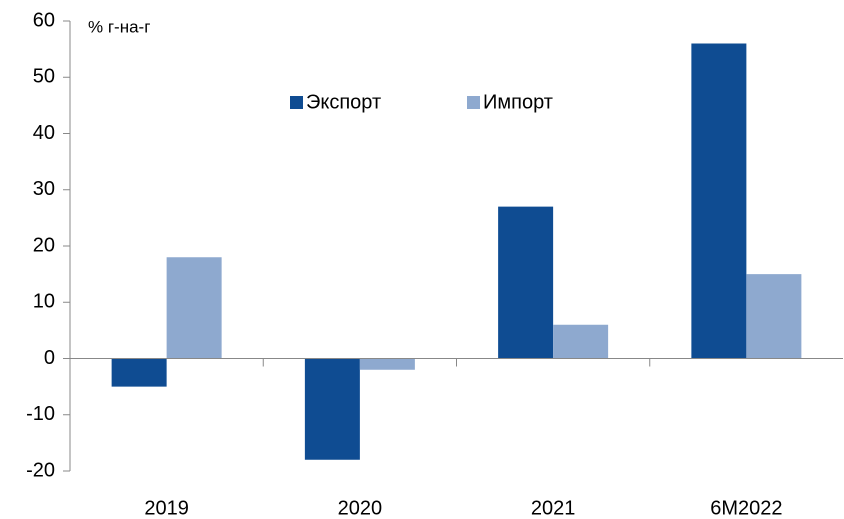  Describe the element at coordinates (343, 102) in the screenshot. I see `legend-label: Экспорт` at that location.